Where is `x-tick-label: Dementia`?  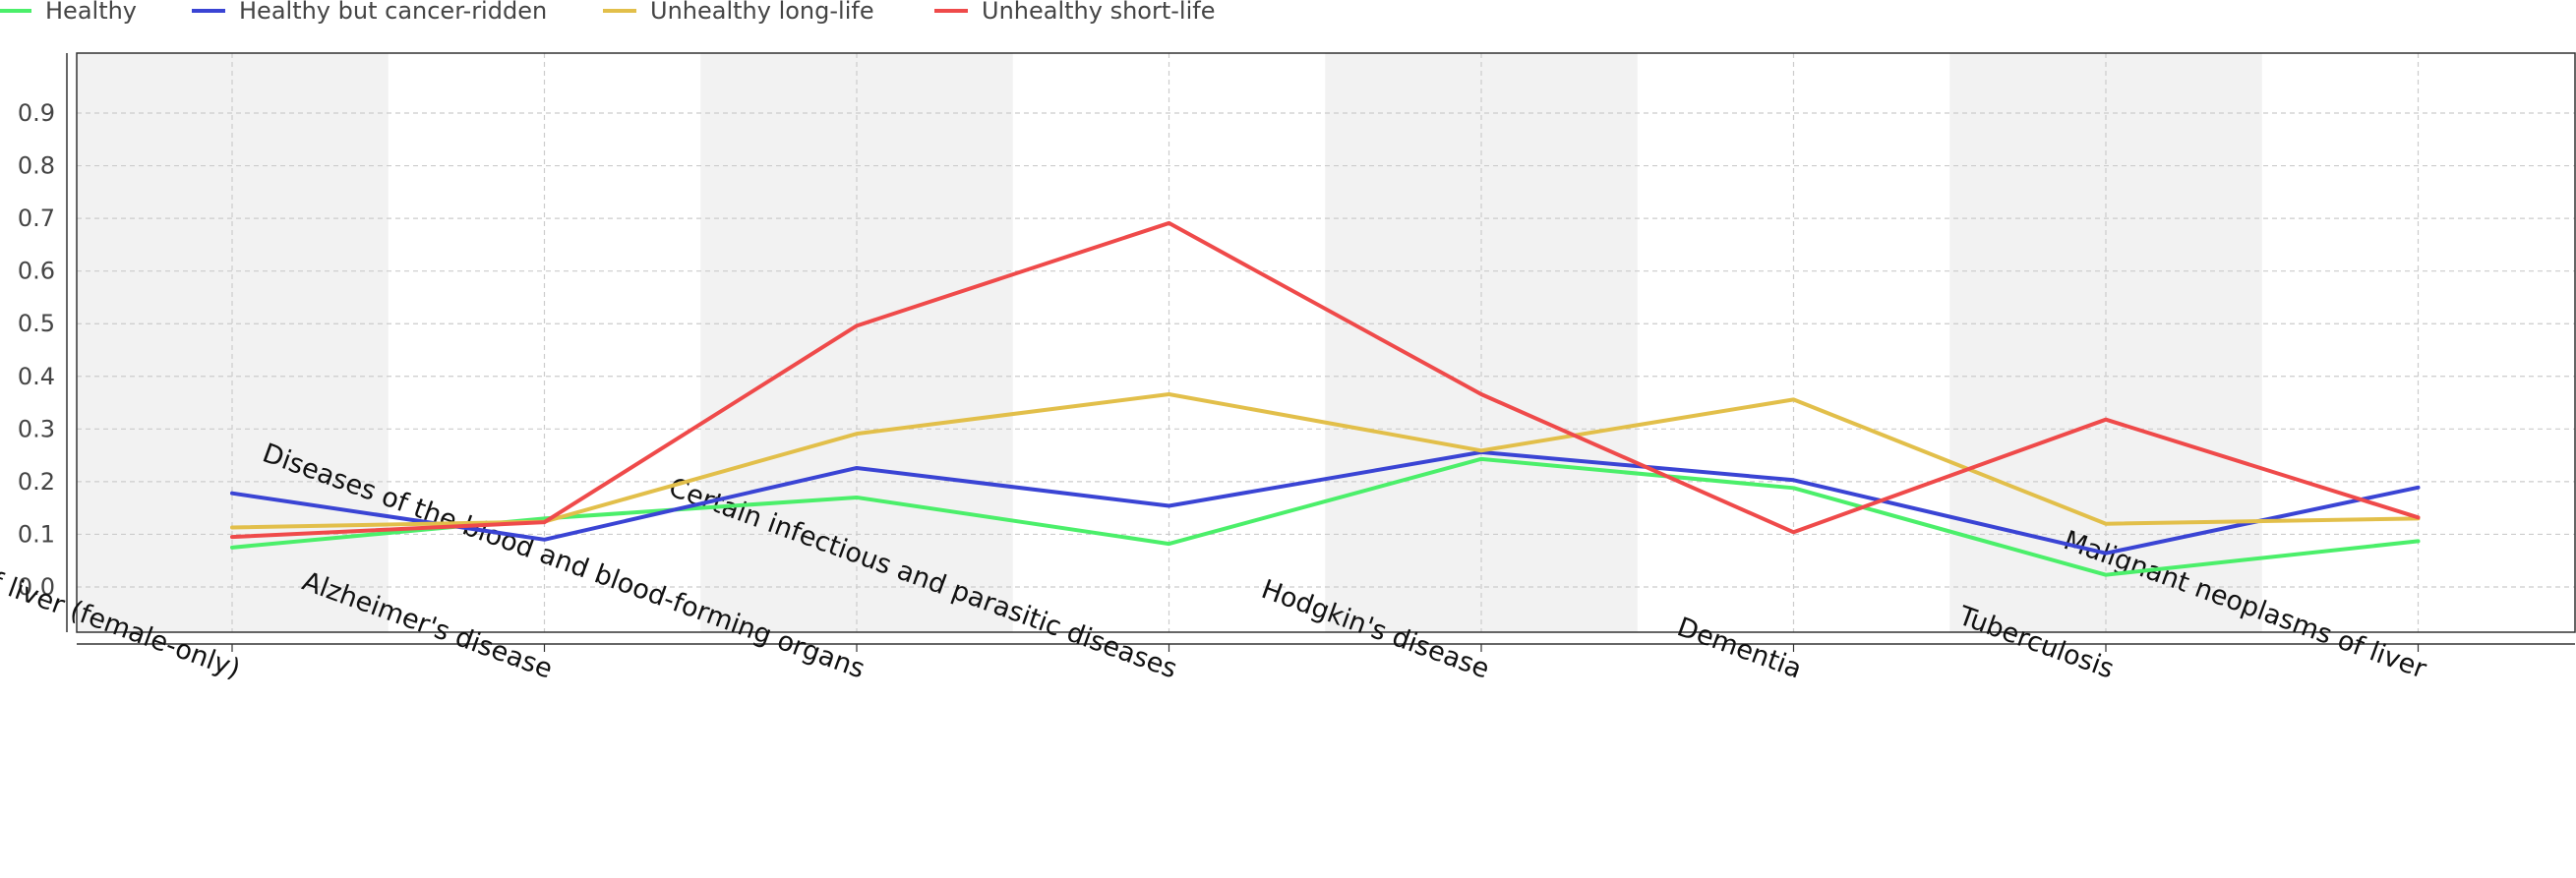 x-tick-label: Dementia is located at coordinates (1739, 648).